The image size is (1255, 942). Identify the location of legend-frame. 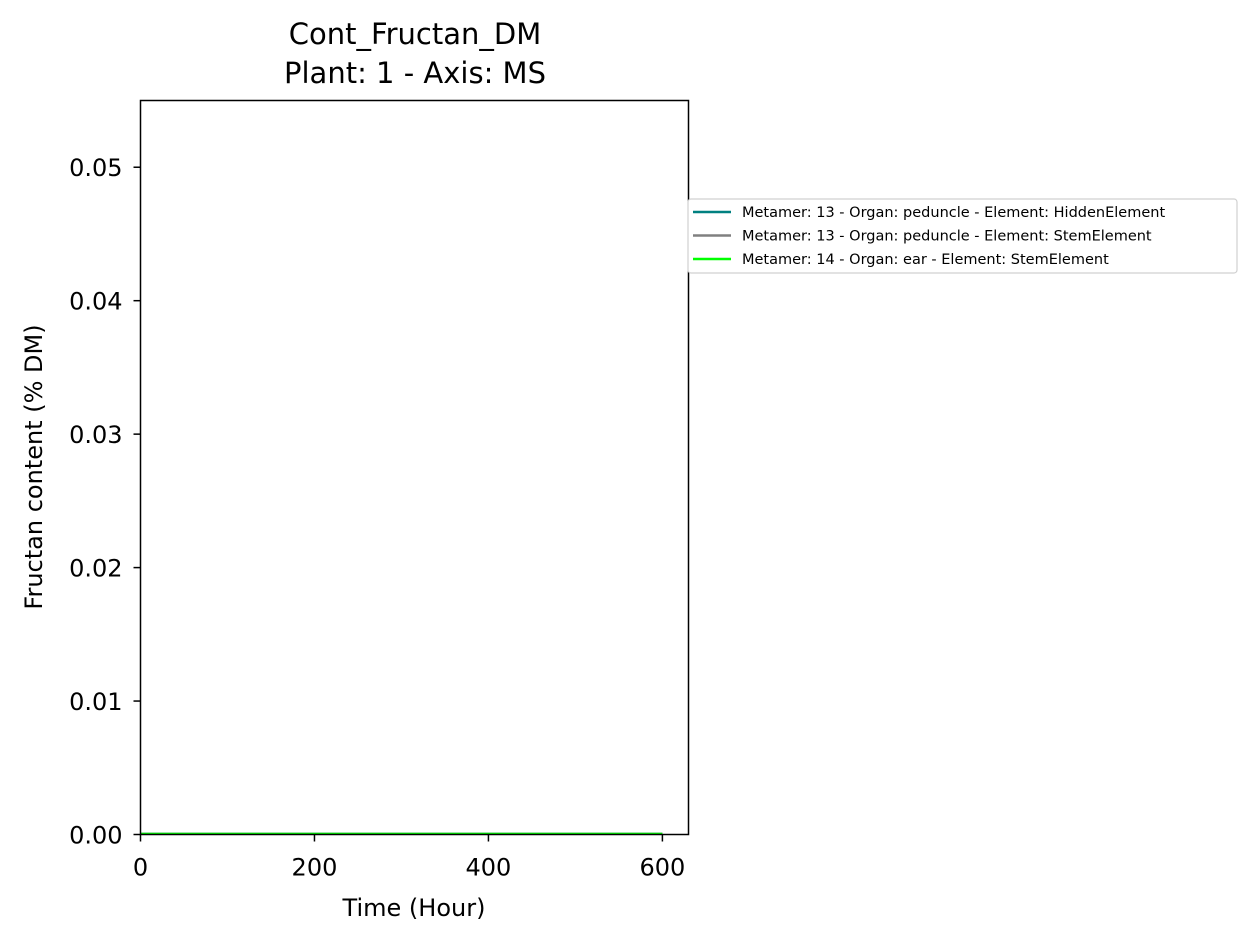
(962, 236).